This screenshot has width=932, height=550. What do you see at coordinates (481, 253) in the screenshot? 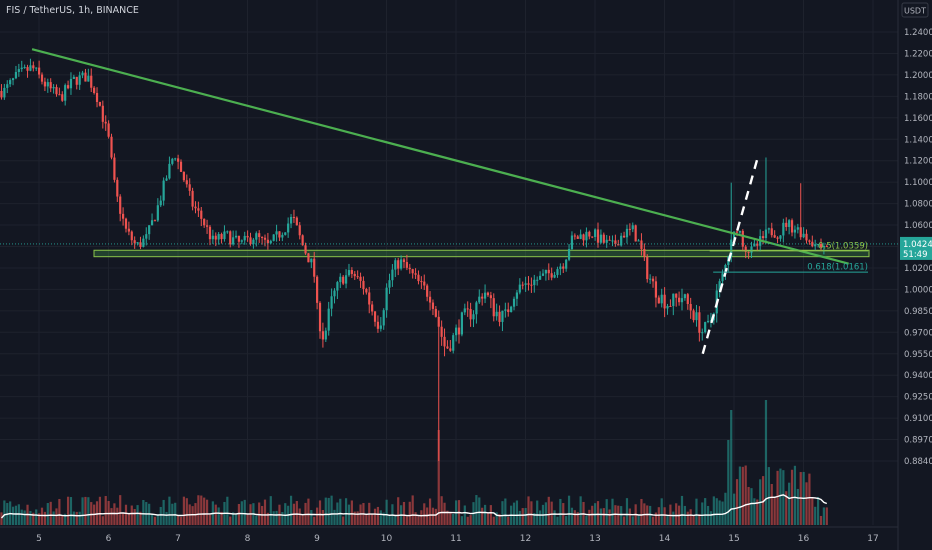
I see `support-zone` at bounding box center [481, 253].